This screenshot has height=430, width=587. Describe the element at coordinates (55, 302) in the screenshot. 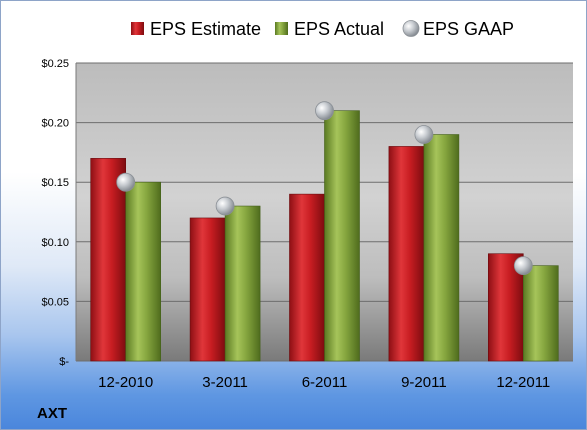

I see `y-tick-label: $0.05` at that location.